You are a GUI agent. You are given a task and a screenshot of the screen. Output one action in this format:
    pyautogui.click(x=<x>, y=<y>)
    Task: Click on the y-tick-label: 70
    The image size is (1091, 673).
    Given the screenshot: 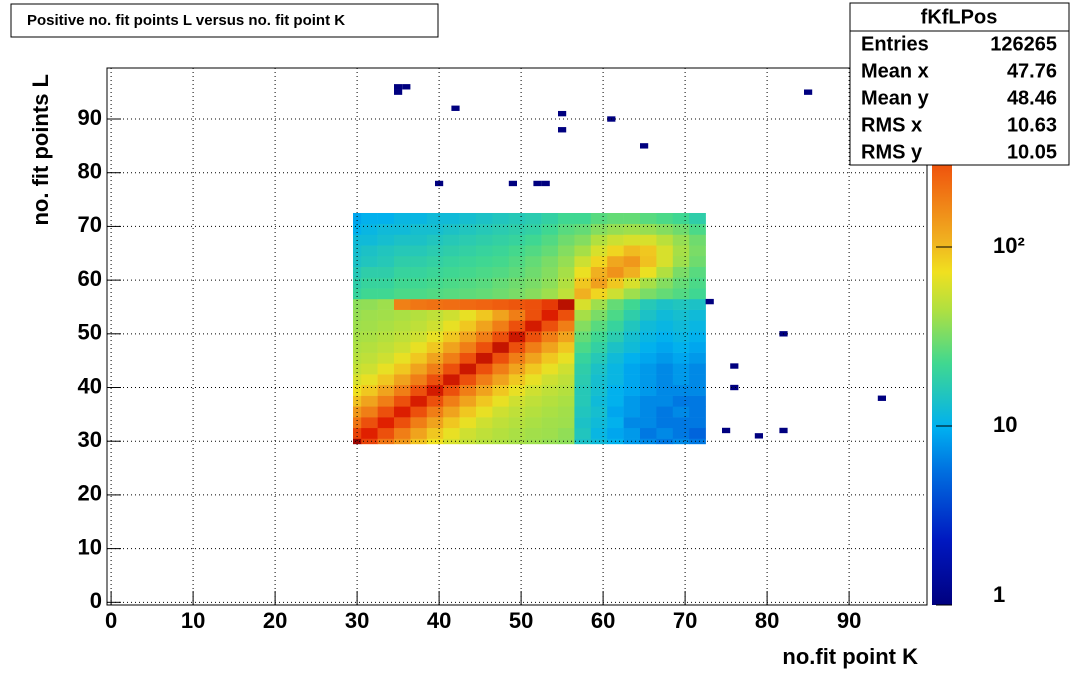 What is the action you would take?
    pyautogui.click(x=90, y=224)
    